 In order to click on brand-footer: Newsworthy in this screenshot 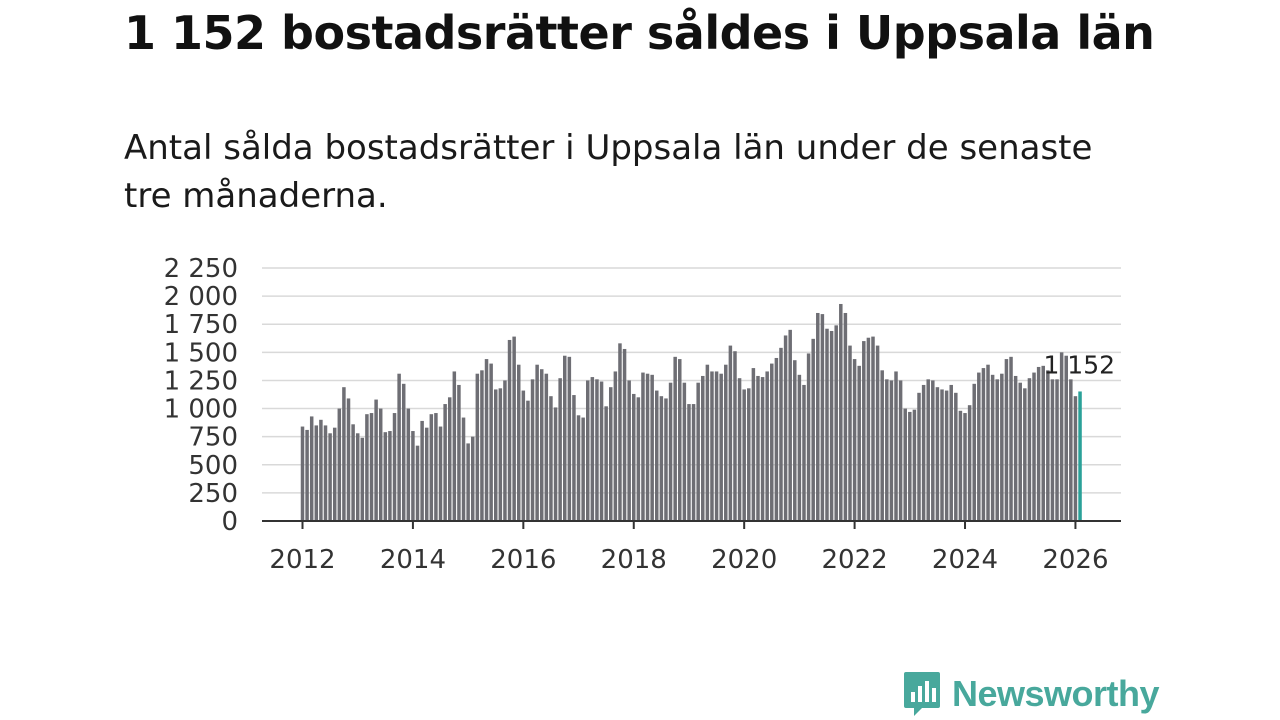, I will do `click(1031, 694)`.